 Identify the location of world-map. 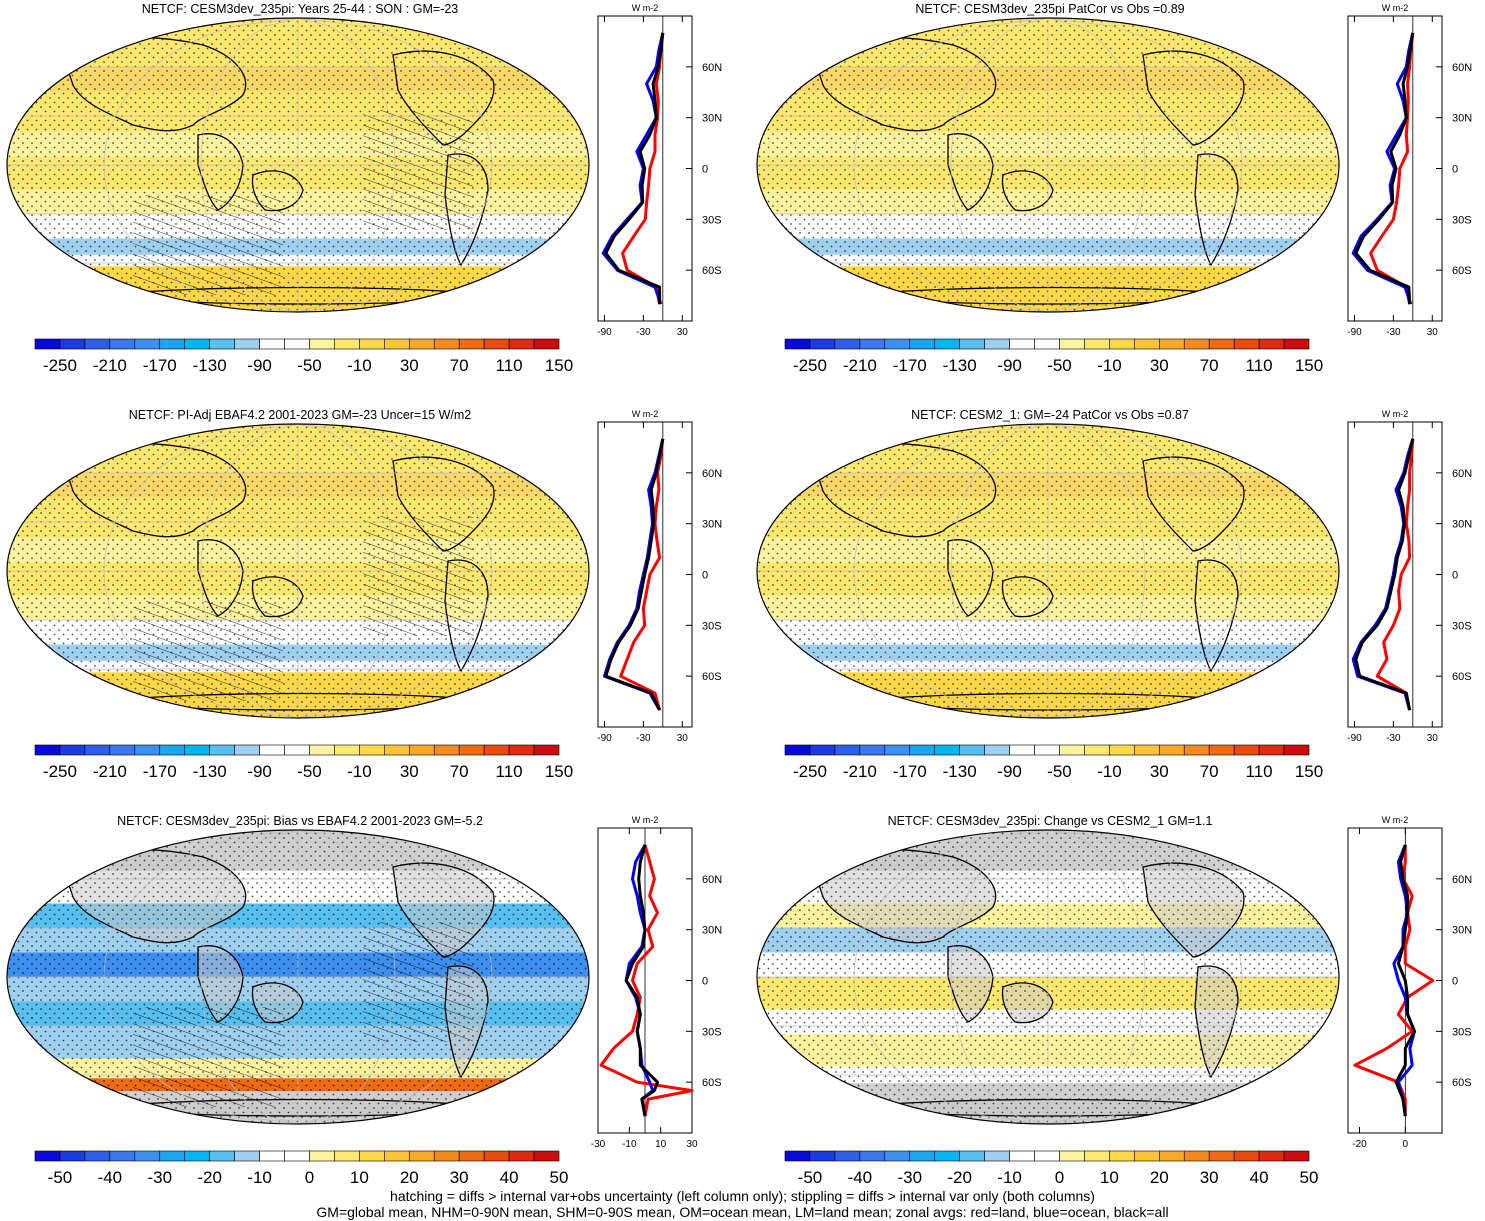
(298, 977).